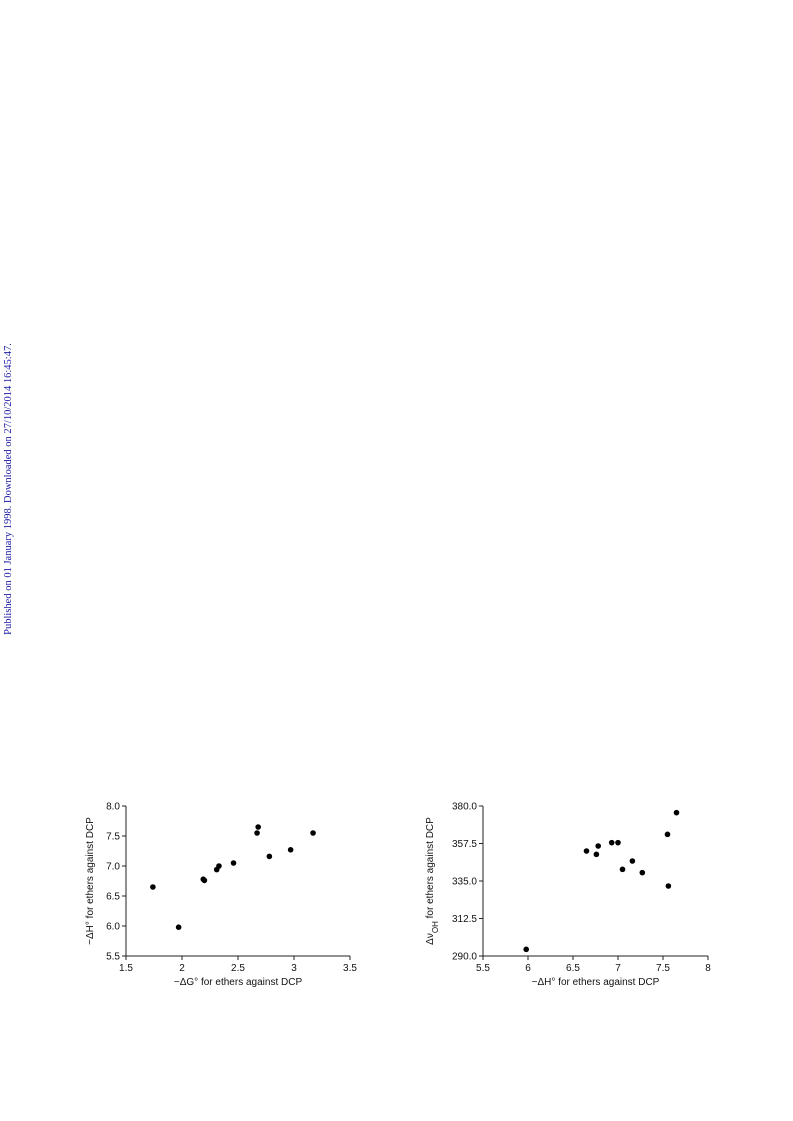  I want to click on y-tick-label: 8.0, so click(113, 807).